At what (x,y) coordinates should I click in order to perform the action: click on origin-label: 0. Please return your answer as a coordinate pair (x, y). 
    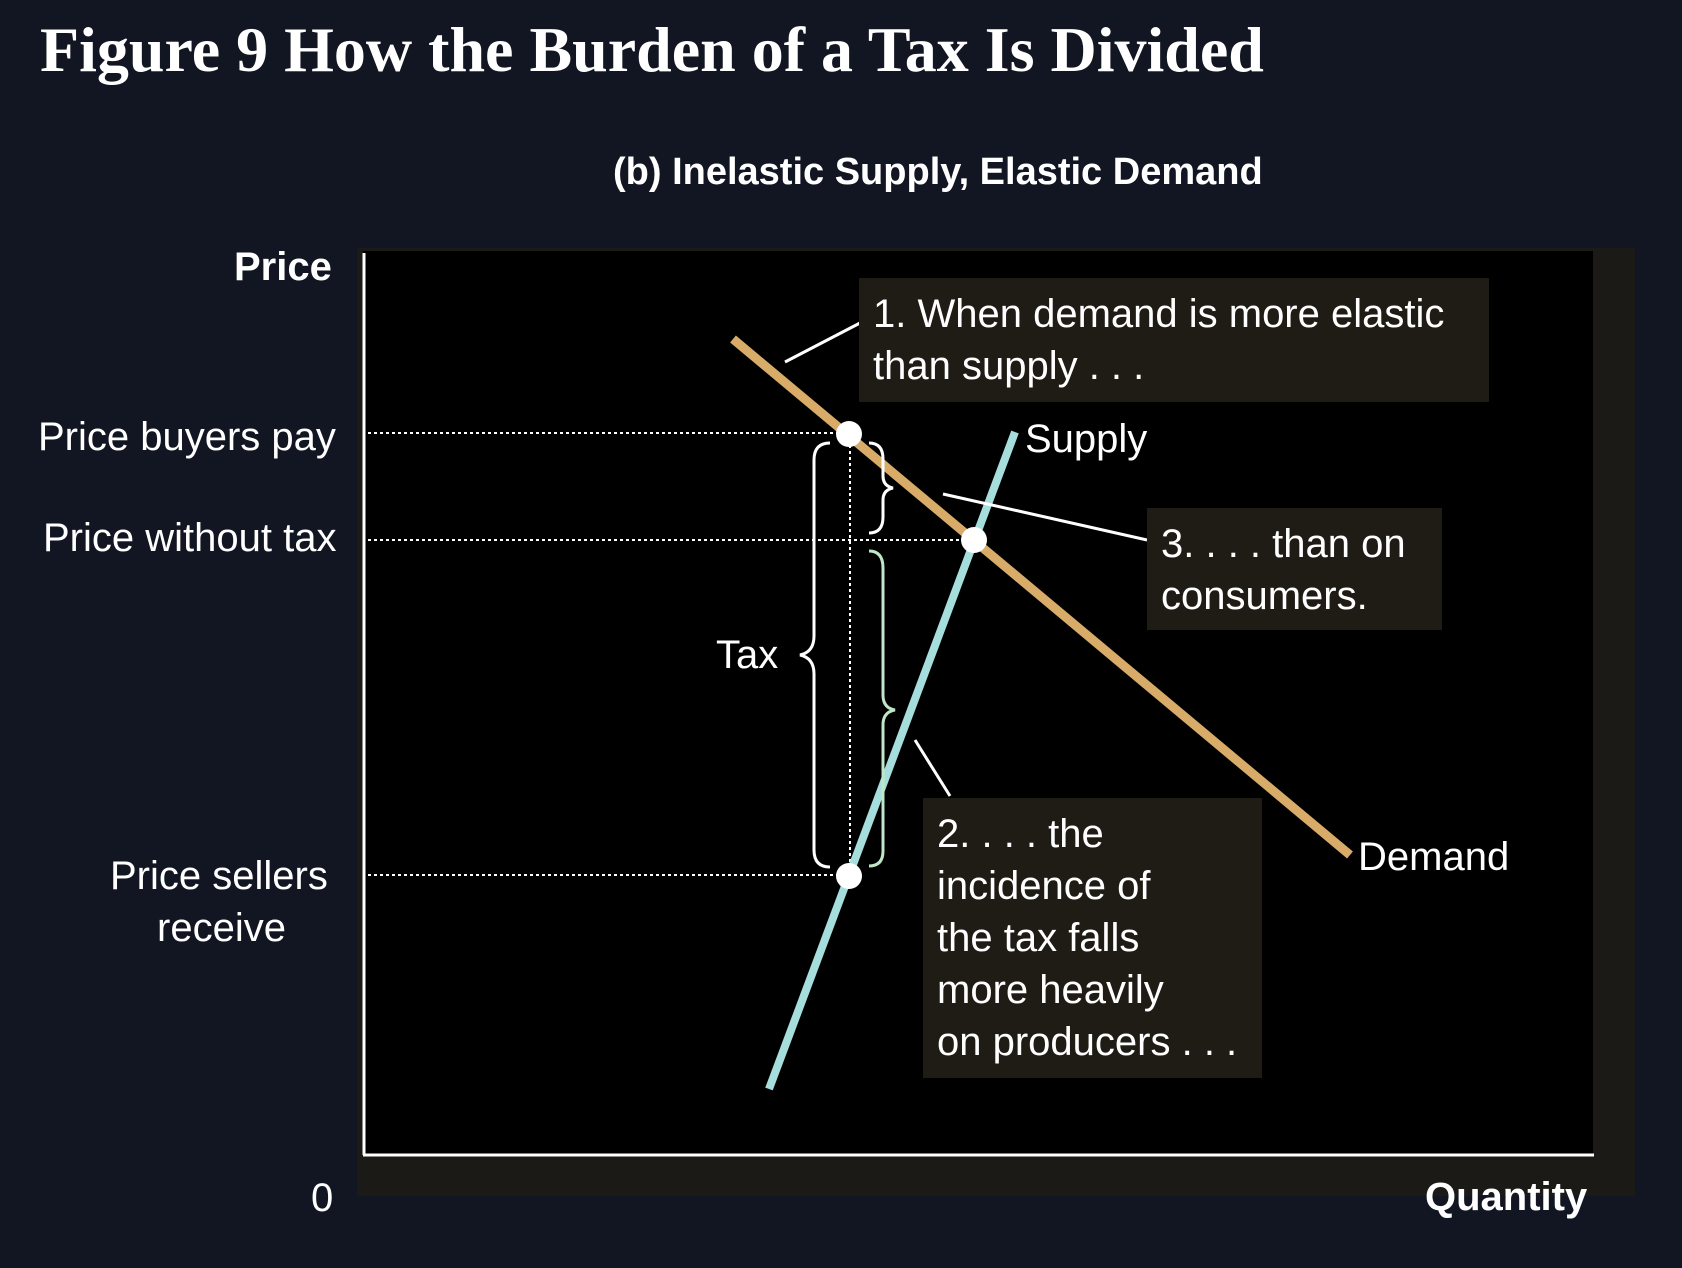
    Looking at the image, I should click on (322, 1198).